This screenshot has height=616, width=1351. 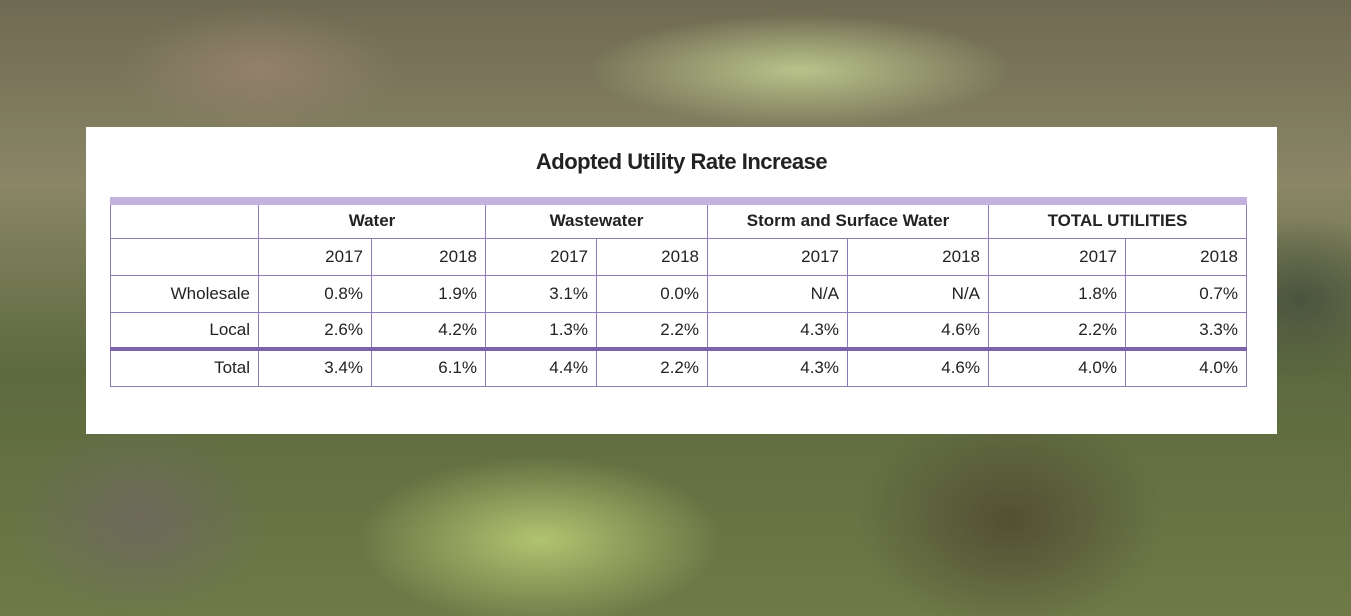 What do you see at coordinates (315, 330) in the screenshot?
I see `cell: 2.6%` at bounding box center [315, 330].